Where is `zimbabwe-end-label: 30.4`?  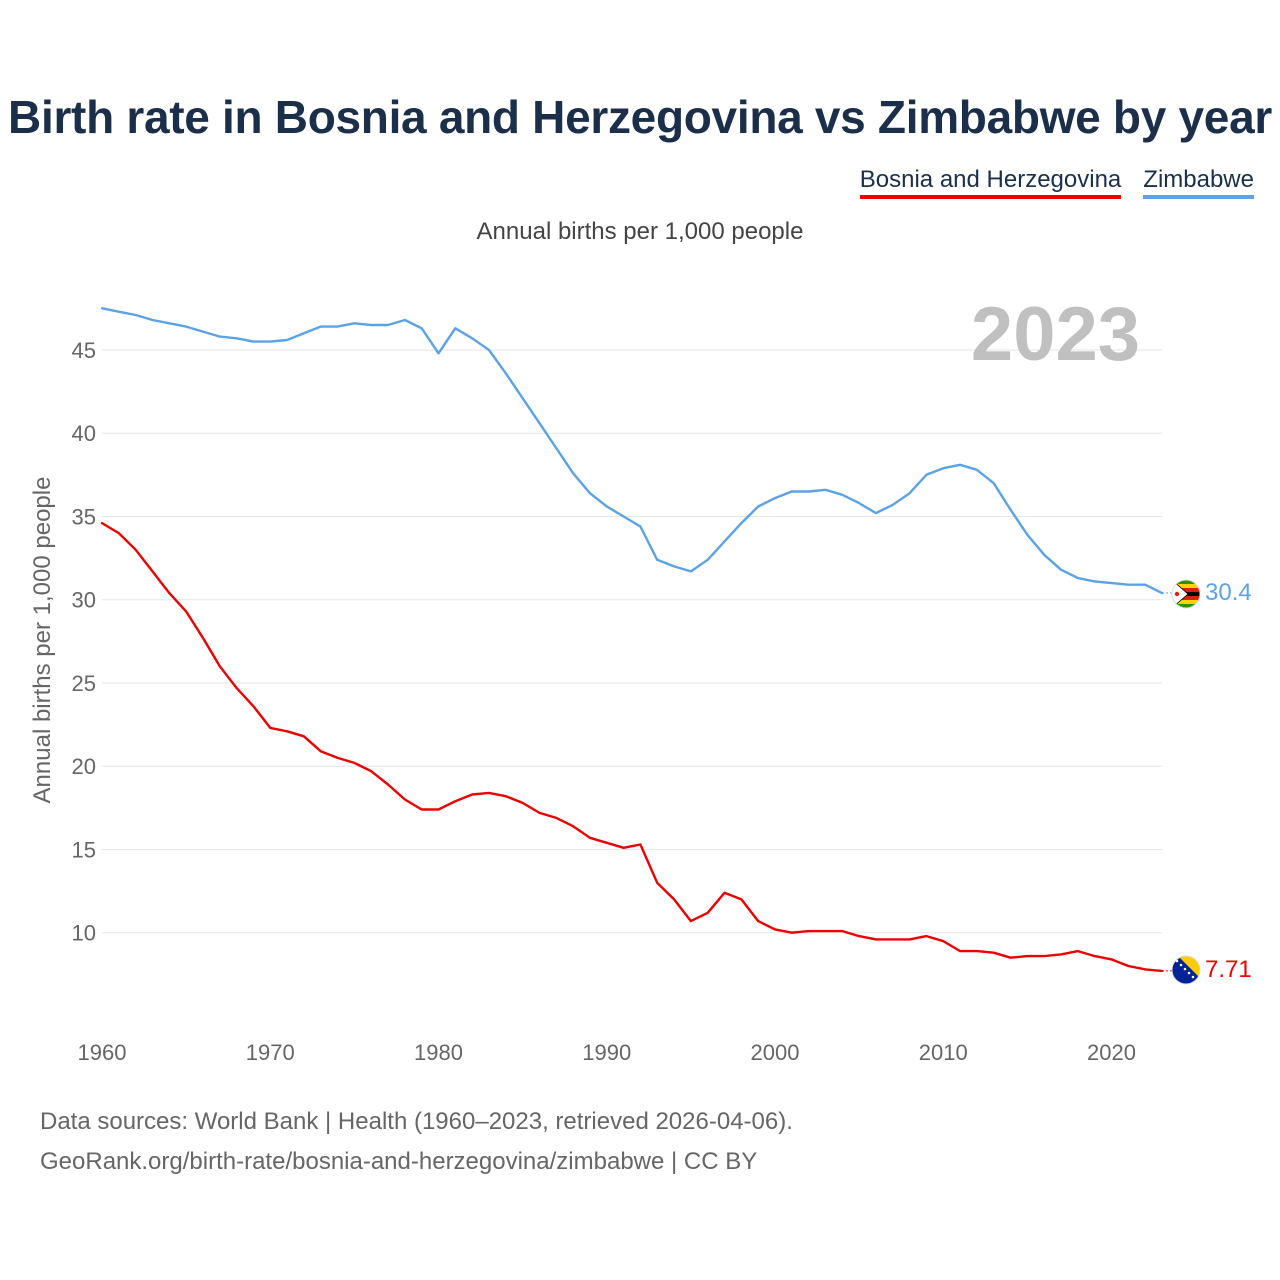
zimbabwe-end-label: 30.4 is located at coordinates (1228, 592).